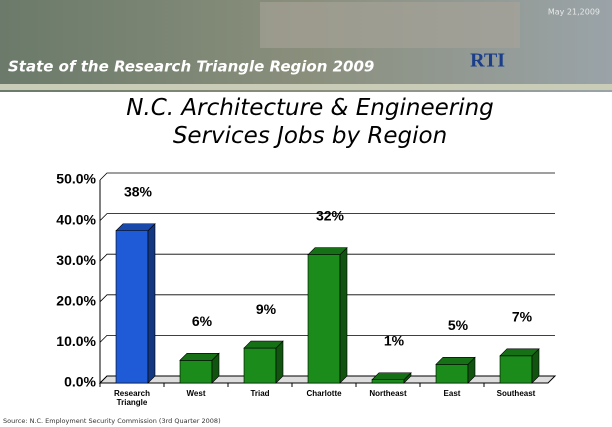  I want to click on x-tick-label: Northeast, so click(388, 393).